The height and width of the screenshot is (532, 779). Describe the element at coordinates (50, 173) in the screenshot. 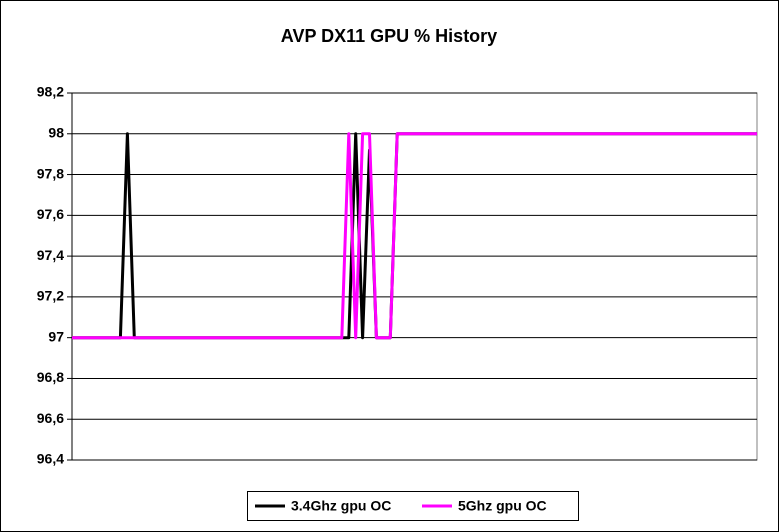

I see `y-tick-label: 97,8` at that location.